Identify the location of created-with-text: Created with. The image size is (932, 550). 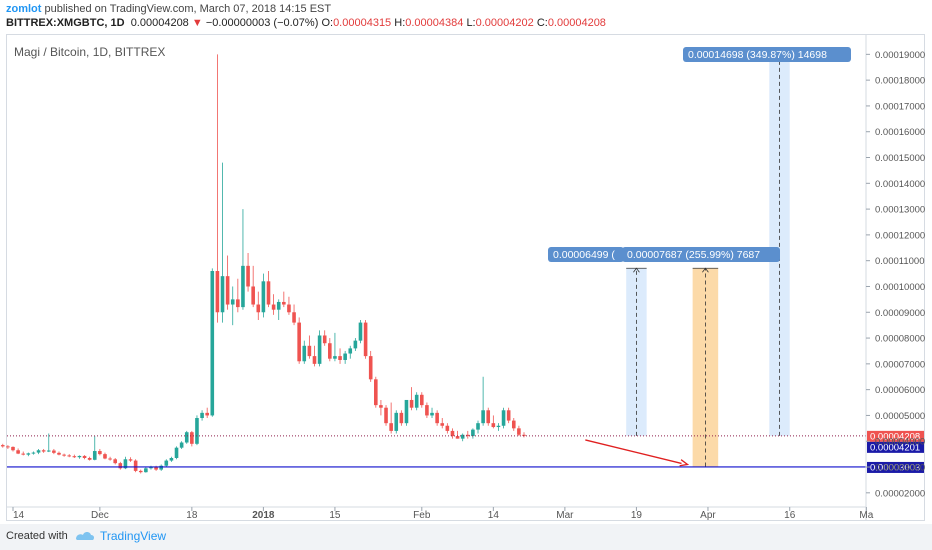
(37, 536).